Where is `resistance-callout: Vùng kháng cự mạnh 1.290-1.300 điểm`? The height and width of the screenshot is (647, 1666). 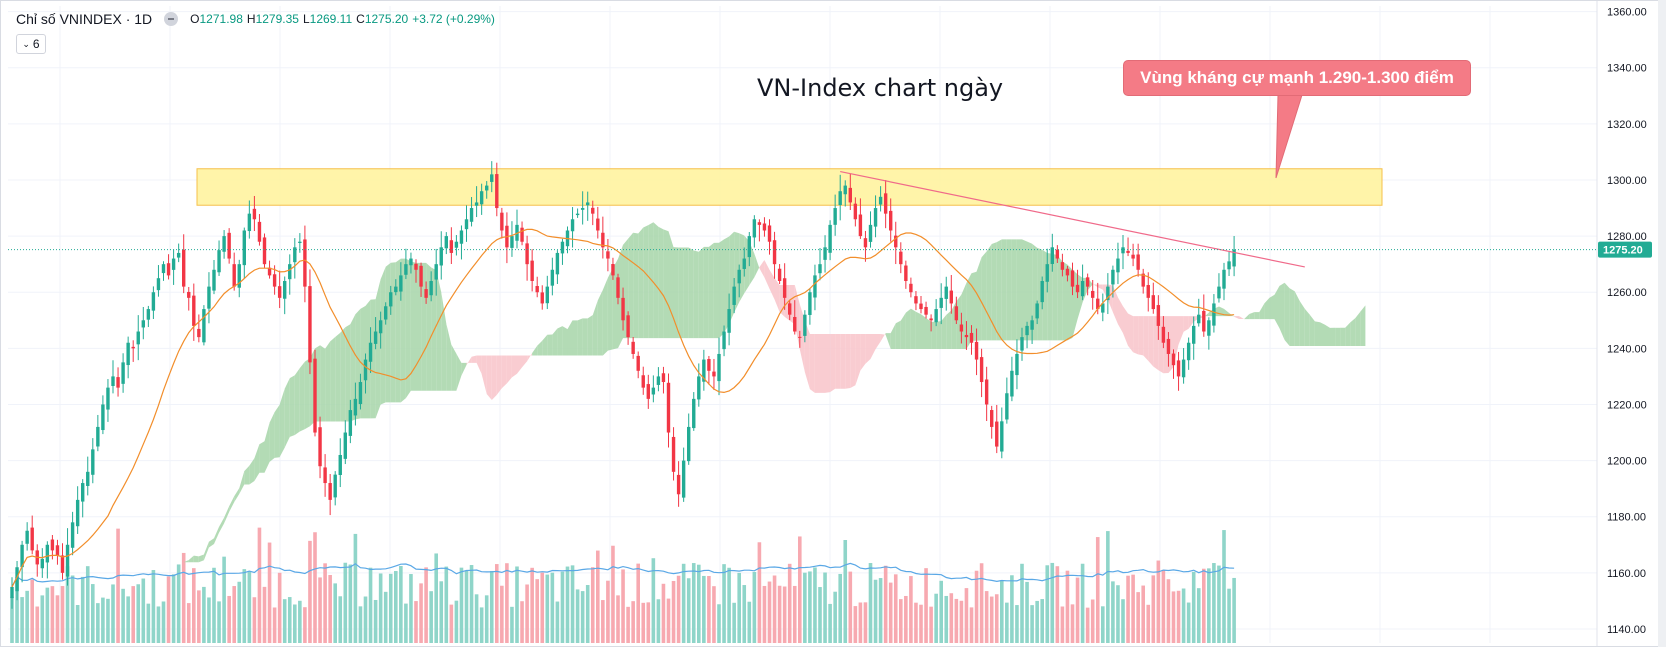
resistance-callout: Vùng kháng cự mạnh 1.290-1.300 điểm is located at coordinates (1297, 78).